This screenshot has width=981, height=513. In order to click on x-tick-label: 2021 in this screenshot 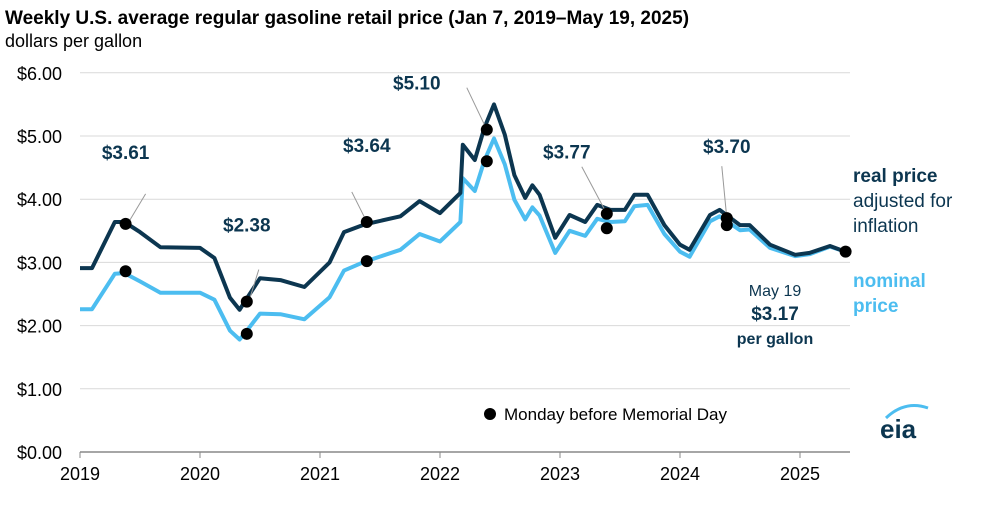, I will do `click(320, 474)`.